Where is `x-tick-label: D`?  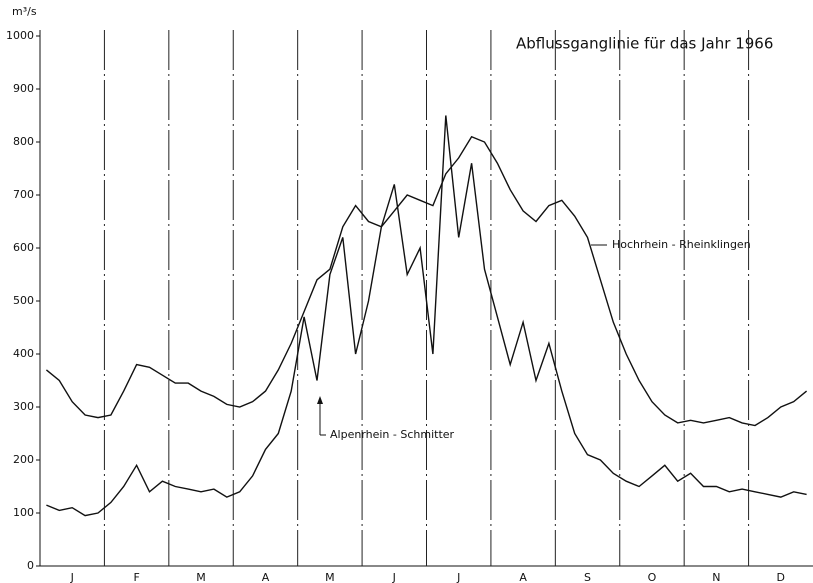
x-tick-label: D is located at coordinates (781, 577).